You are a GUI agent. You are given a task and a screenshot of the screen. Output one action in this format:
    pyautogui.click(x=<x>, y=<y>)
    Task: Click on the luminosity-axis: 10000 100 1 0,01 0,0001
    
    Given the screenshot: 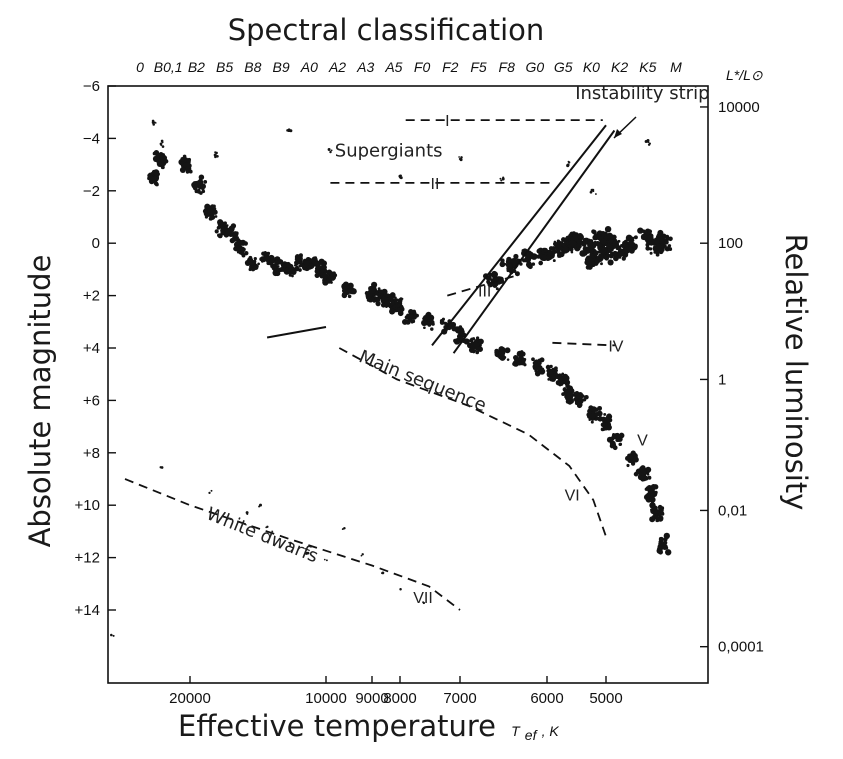 What is the action you would take?
    pyautogui.click(x=732, y=377)
    